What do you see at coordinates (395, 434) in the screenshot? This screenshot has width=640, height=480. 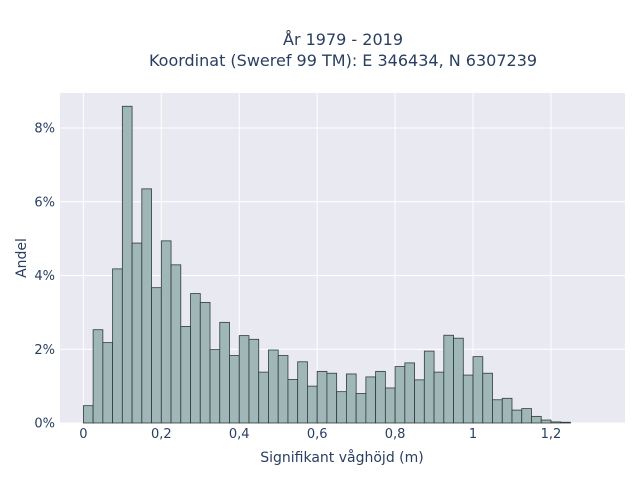 I see `x-tick-label-4: 0,8` at bounding box center [395, 434].